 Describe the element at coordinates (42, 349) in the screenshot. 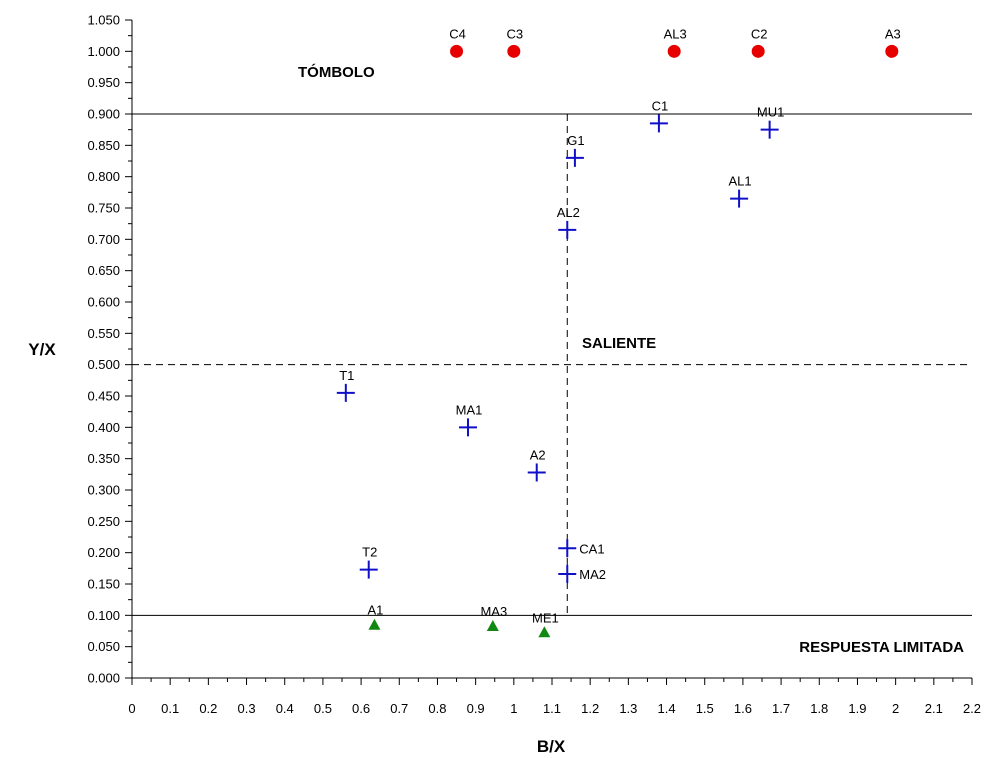

I see `y-axis-title: Y/X` at that location.